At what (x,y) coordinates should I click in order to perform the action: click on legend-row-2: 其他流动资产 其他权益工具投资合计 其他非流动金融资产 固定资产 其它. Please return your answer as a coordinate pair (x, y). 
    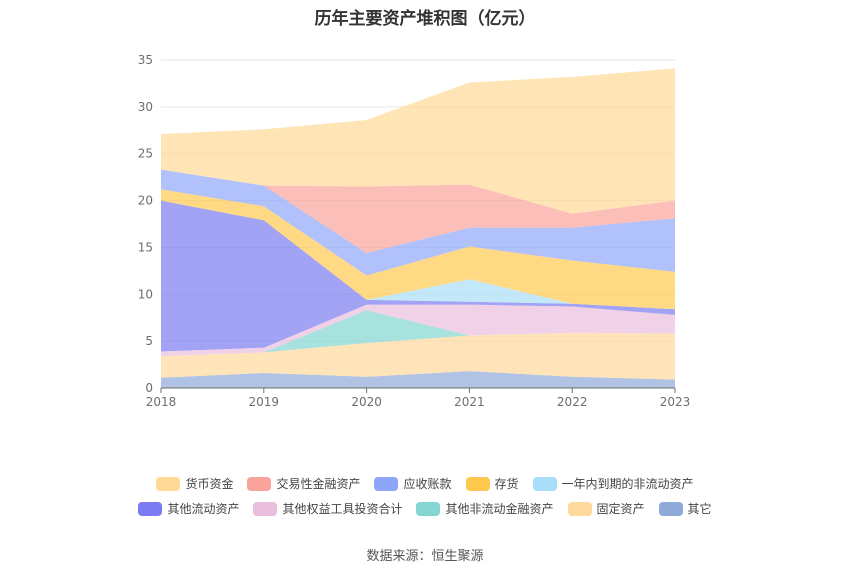
    Looking at the image, I should click on (425, 508).